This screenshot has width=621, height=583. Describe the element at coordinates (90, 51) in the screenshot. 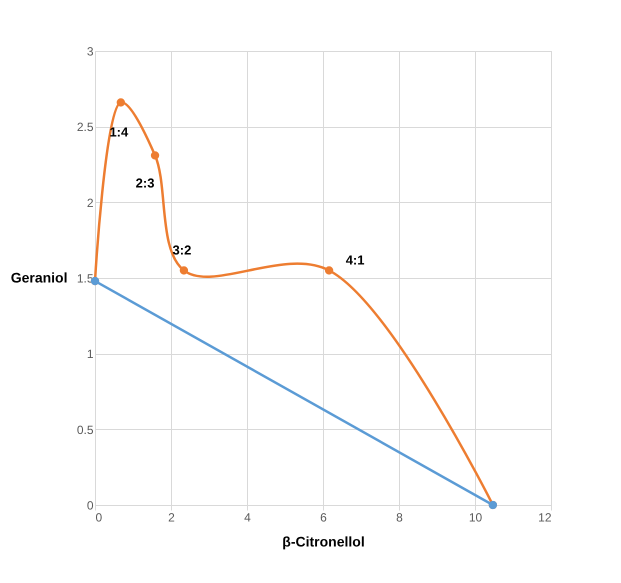

I see `y-tick-label: 3` at that location.